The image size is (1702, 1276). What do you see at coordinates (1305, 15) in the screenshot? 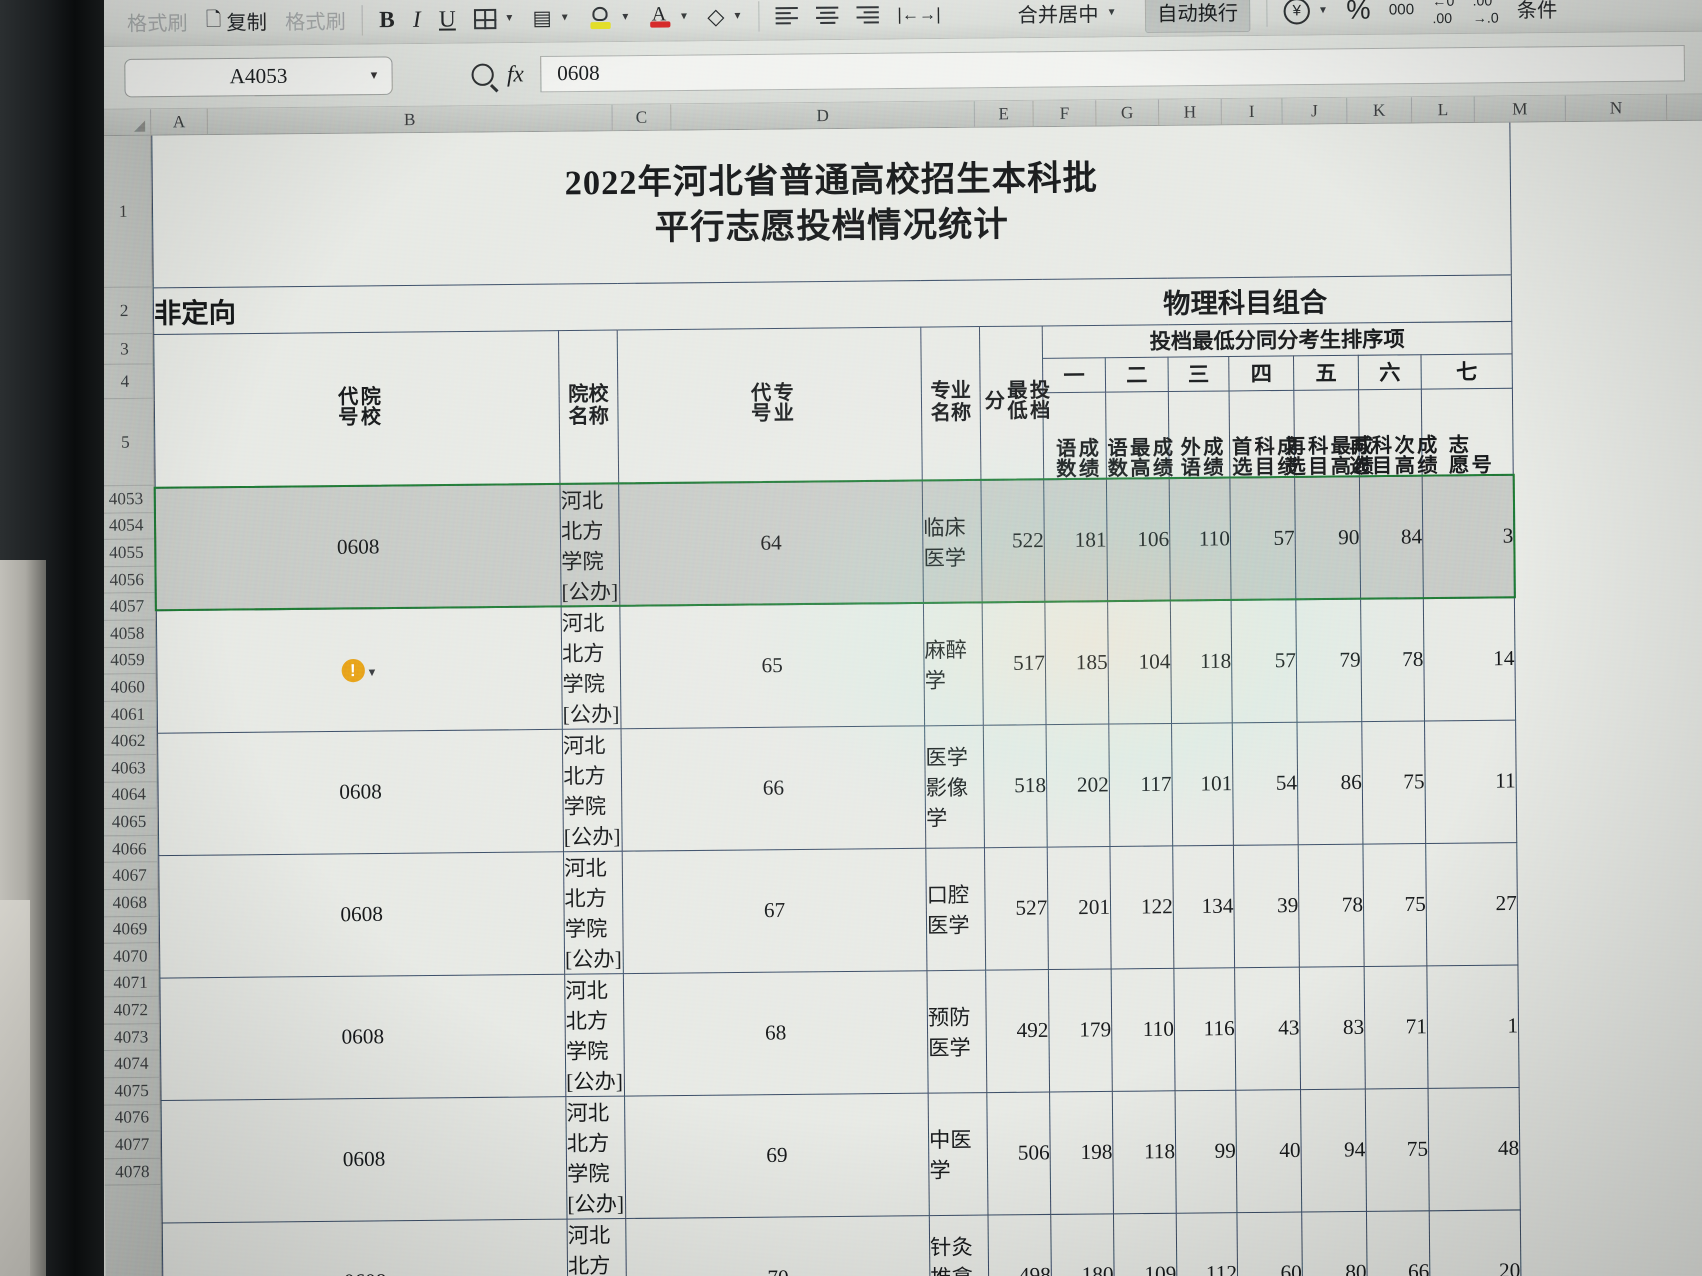
I see `currency-format-button: ¥ ▼` at bounding box center [1305, 15].